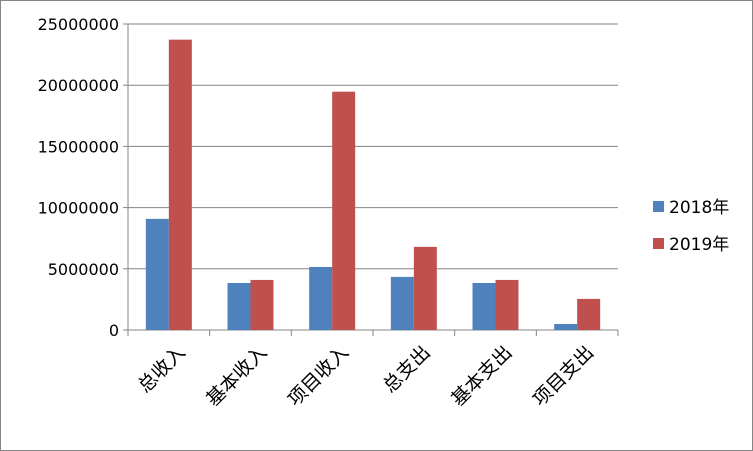  What do you see at coordinates (236, 375) in the screenshot?
I see `x-tick-label: 基本收入` at bounding box center [236, 375].